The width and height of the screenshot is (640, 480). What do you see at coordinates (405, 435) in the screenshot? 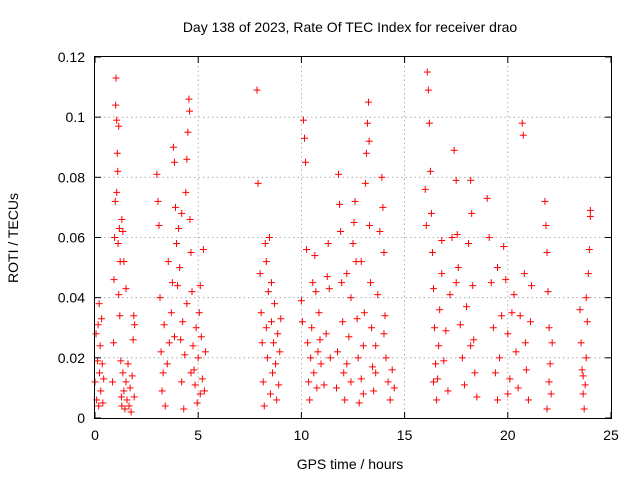
I see `x-tick-label: 15` at bounding box center [405, 435].